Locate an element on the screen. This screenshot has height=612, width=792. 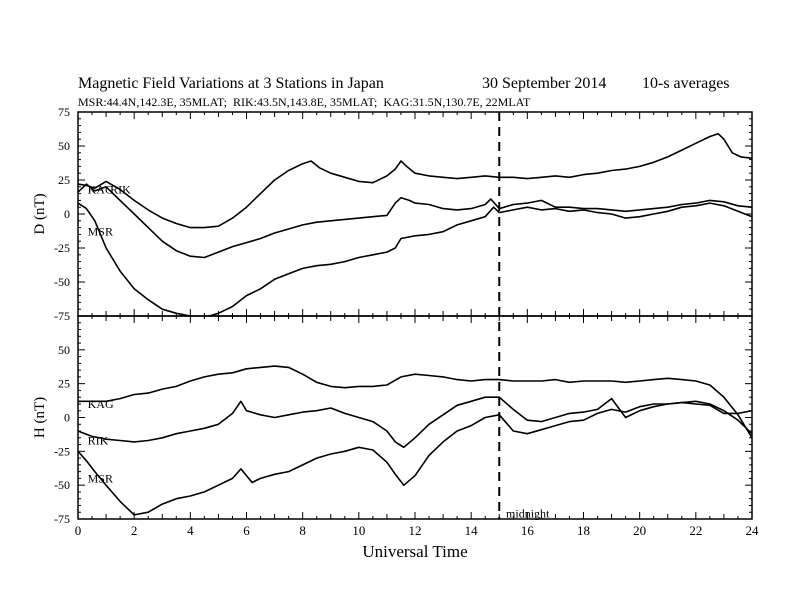
y-axis-label: D (nT) is located at coordinates (40, 213).